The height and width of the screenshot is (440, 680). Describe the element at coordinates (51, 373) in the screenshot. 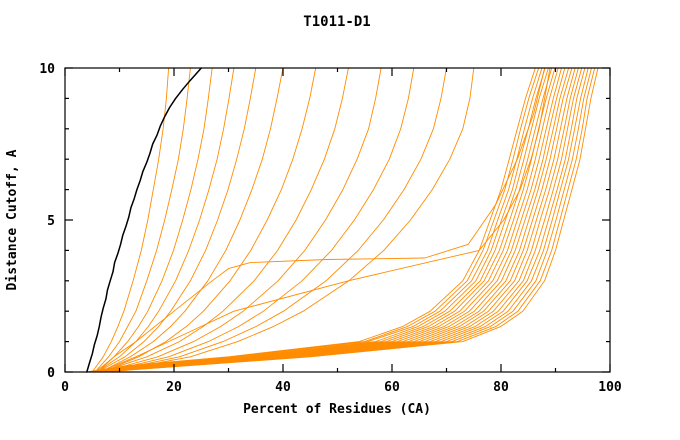

I see `y-tick-label: 0` at that location.